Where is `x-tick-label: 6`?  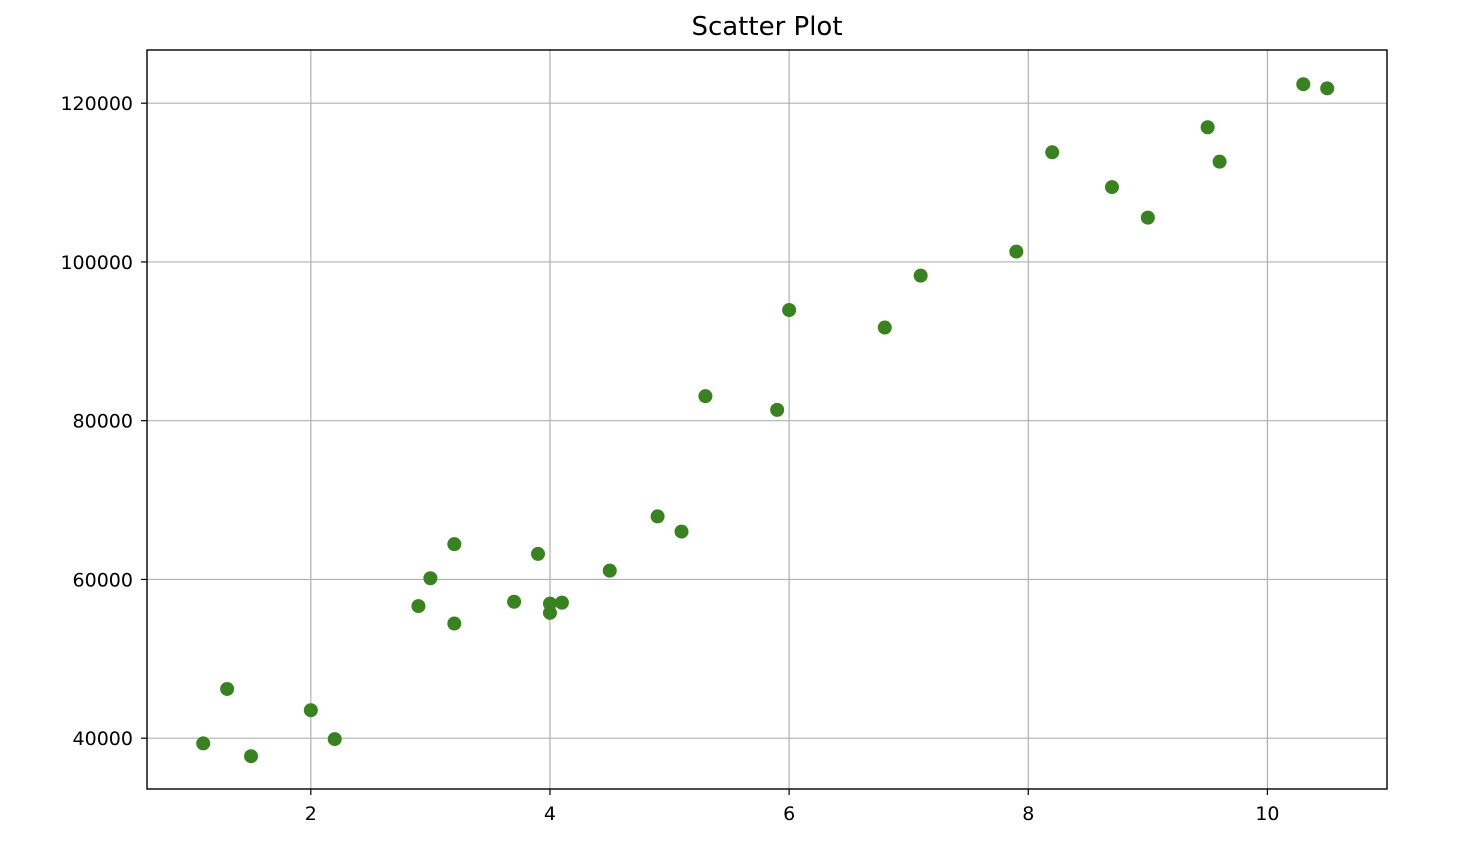 x-tick-label: 6 is located at coordinates (789, 814).